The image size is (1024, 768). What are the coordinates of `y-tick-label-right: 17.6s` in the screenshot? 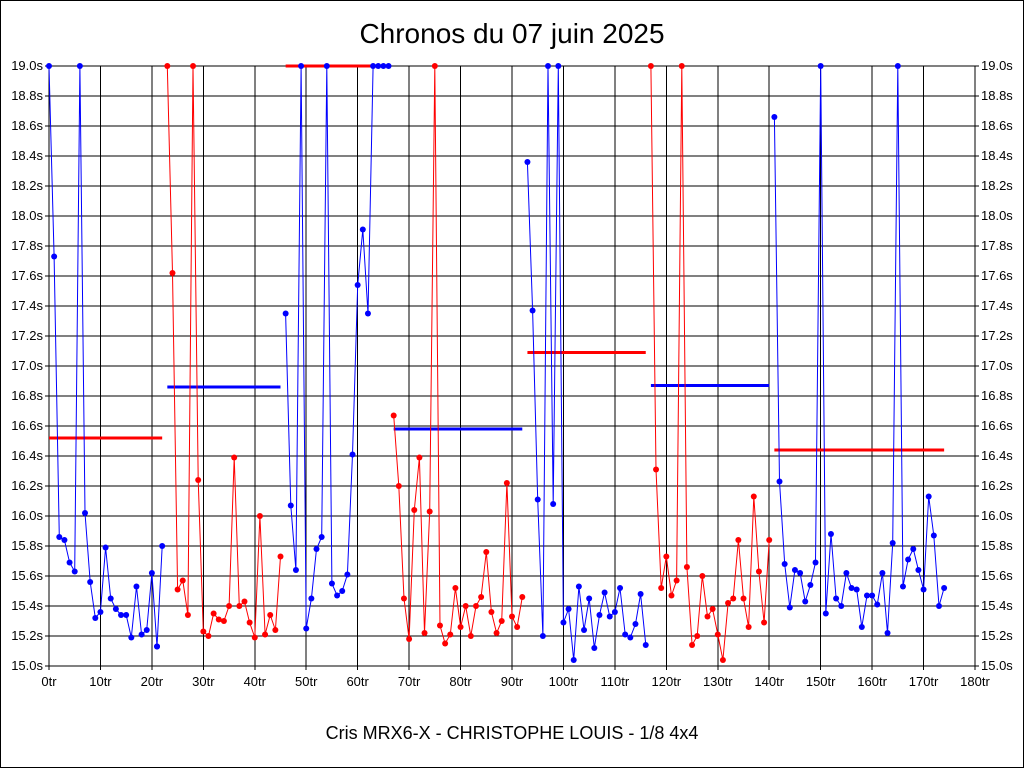 It's located at (997, 275).